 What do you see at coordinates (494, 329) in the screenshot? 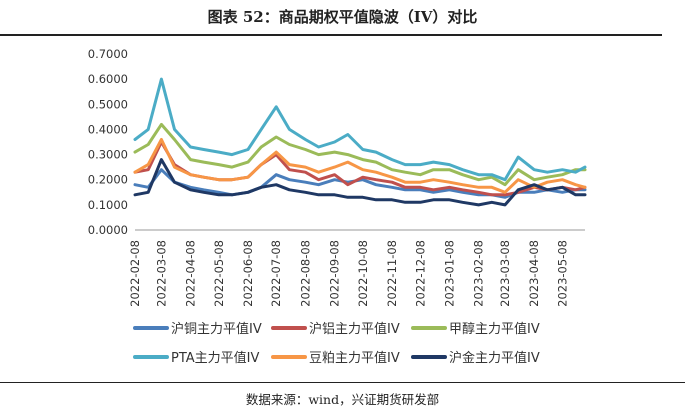
I see `legend-label: 甲醇主力平值IV` at bounding box center [494, 329].